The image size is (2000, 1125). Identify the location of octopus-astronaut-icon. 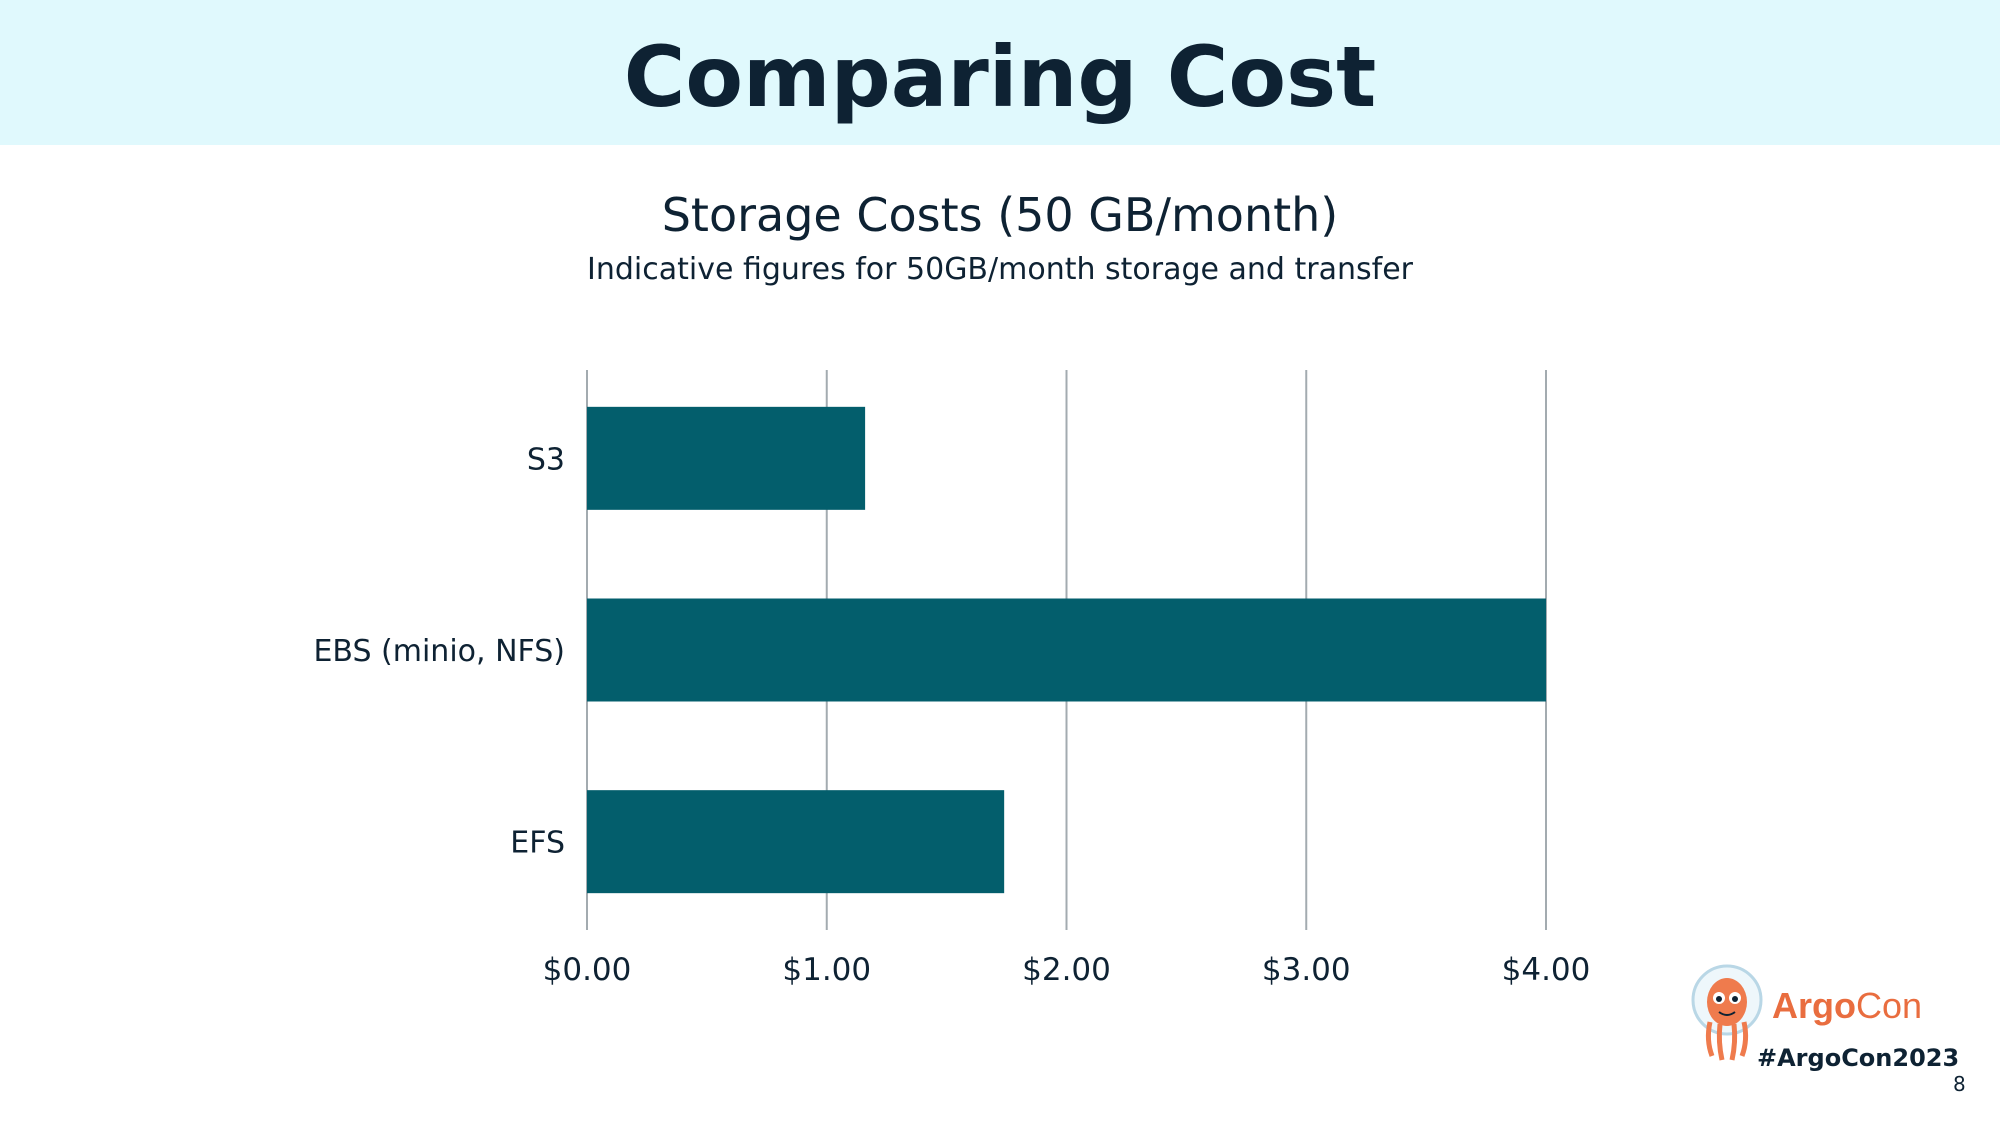
(1727, 1012).